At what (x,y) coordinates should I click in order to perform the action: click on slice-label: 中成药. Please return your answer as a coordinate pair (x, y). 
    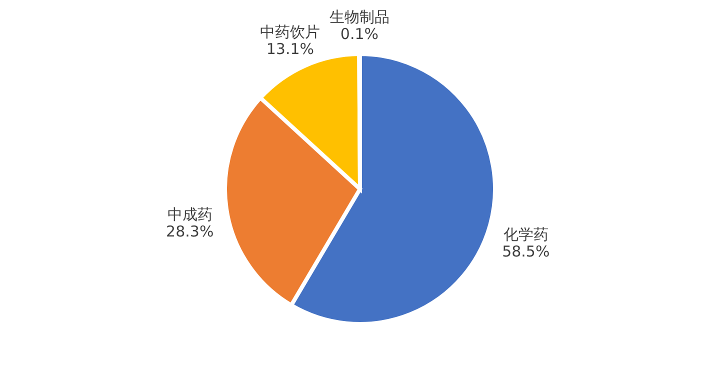
    Looking at the image, I should click on (189, 214).